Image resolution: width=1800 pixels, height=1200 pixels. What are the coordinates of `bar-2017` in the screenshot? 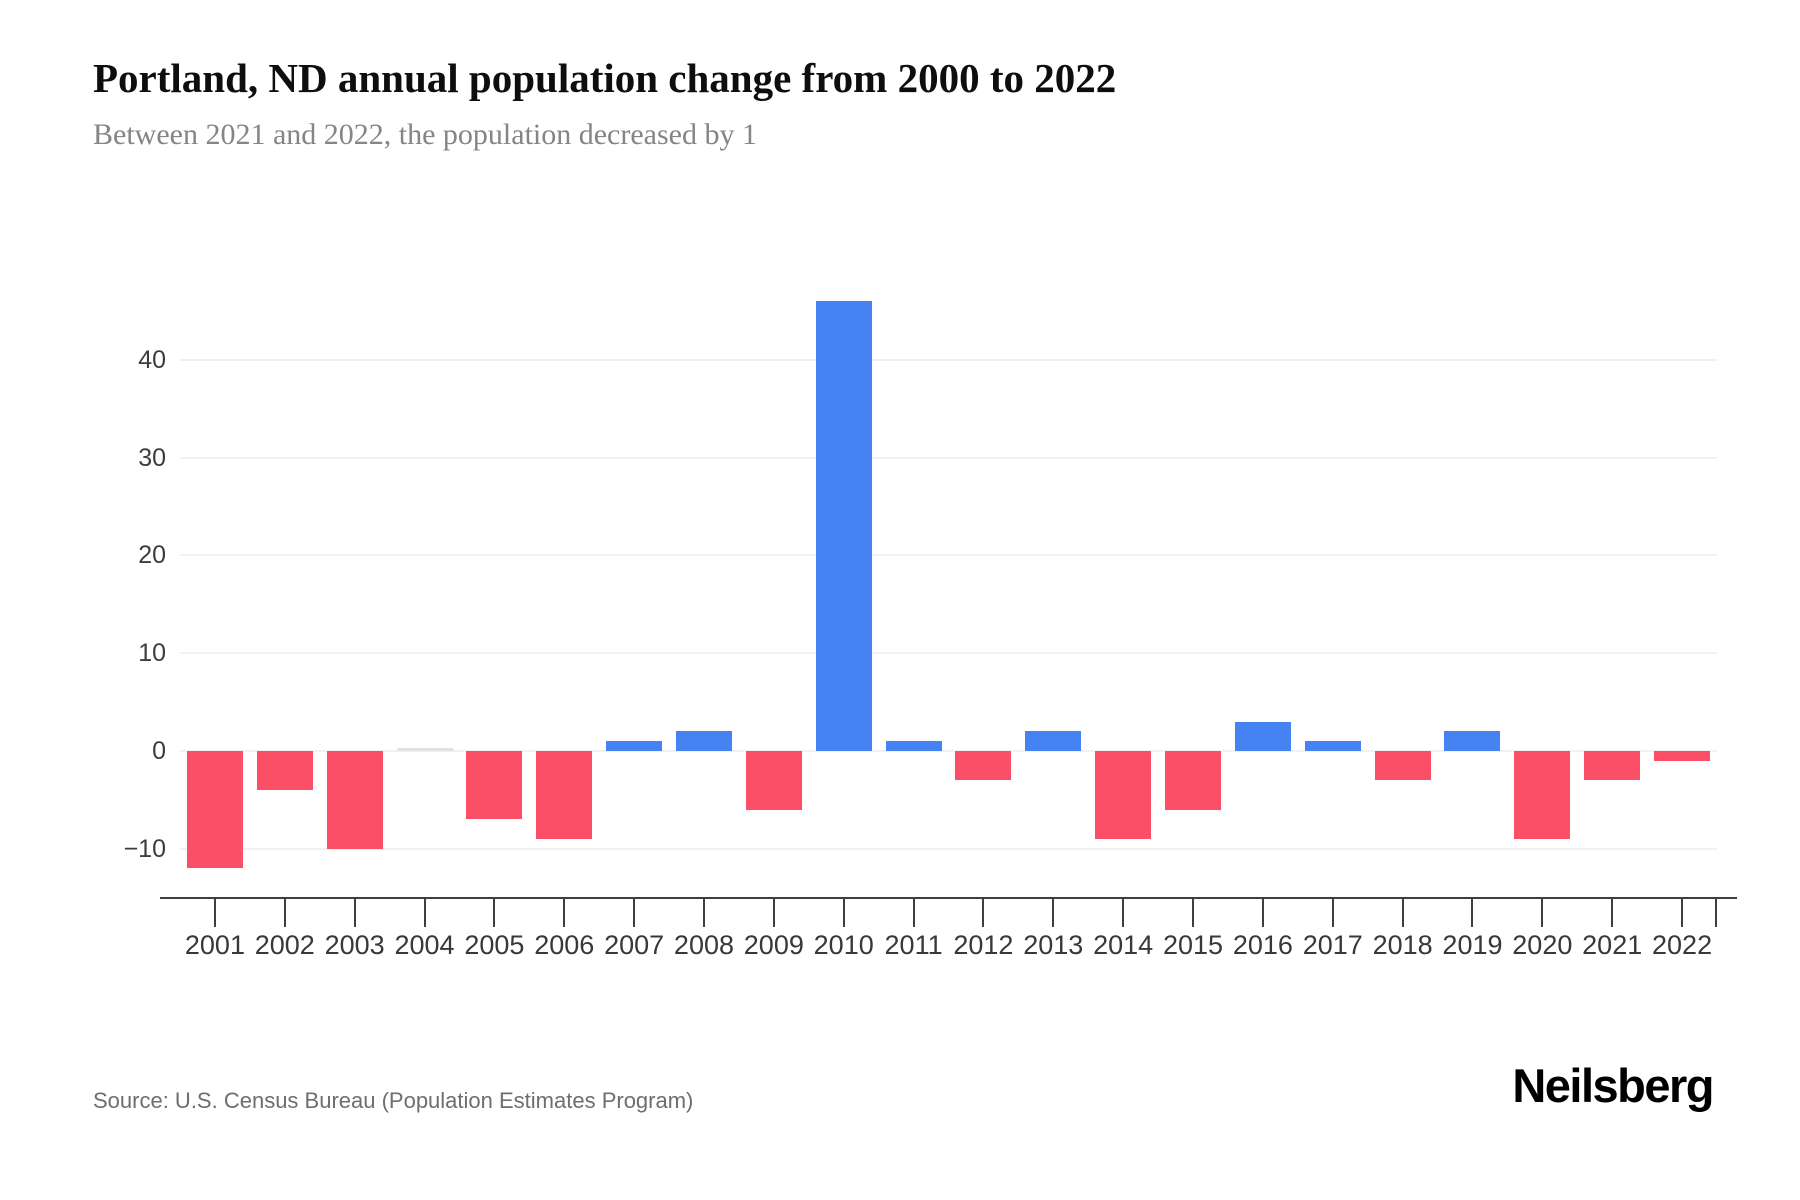 It's located at (1332, 746).